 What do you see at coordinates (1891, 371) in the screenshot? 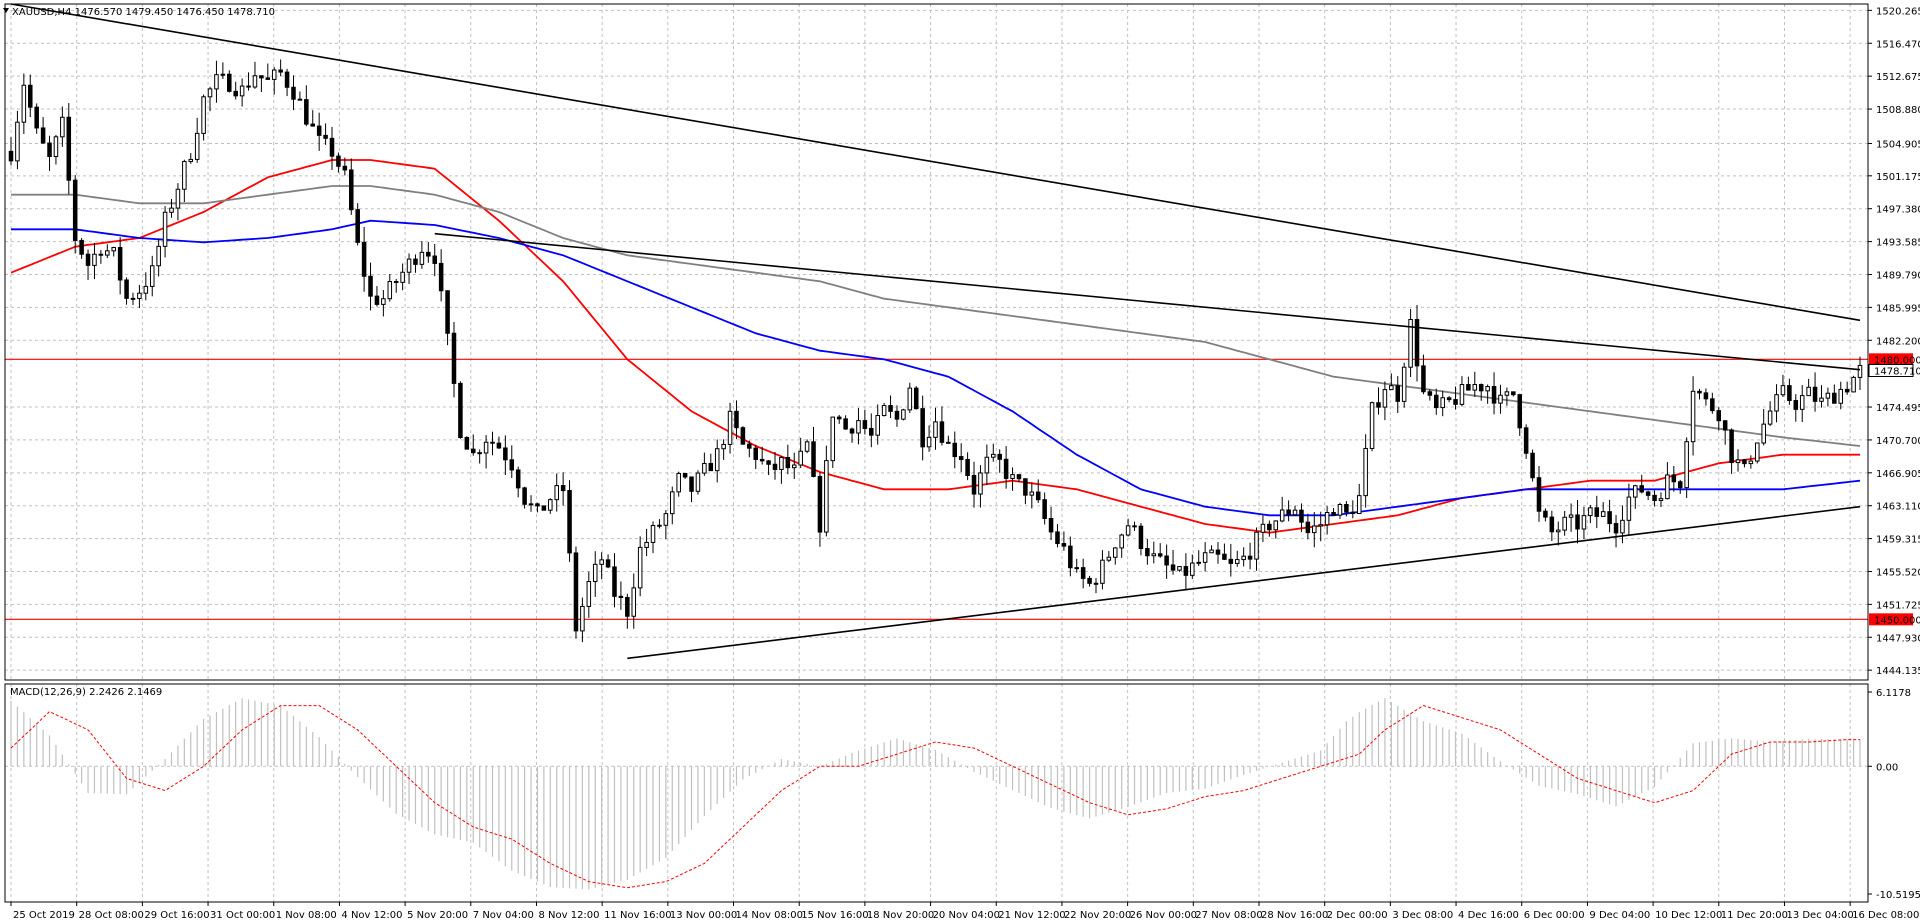
I see `current-price-tag` at bounding box center [1891, 371].